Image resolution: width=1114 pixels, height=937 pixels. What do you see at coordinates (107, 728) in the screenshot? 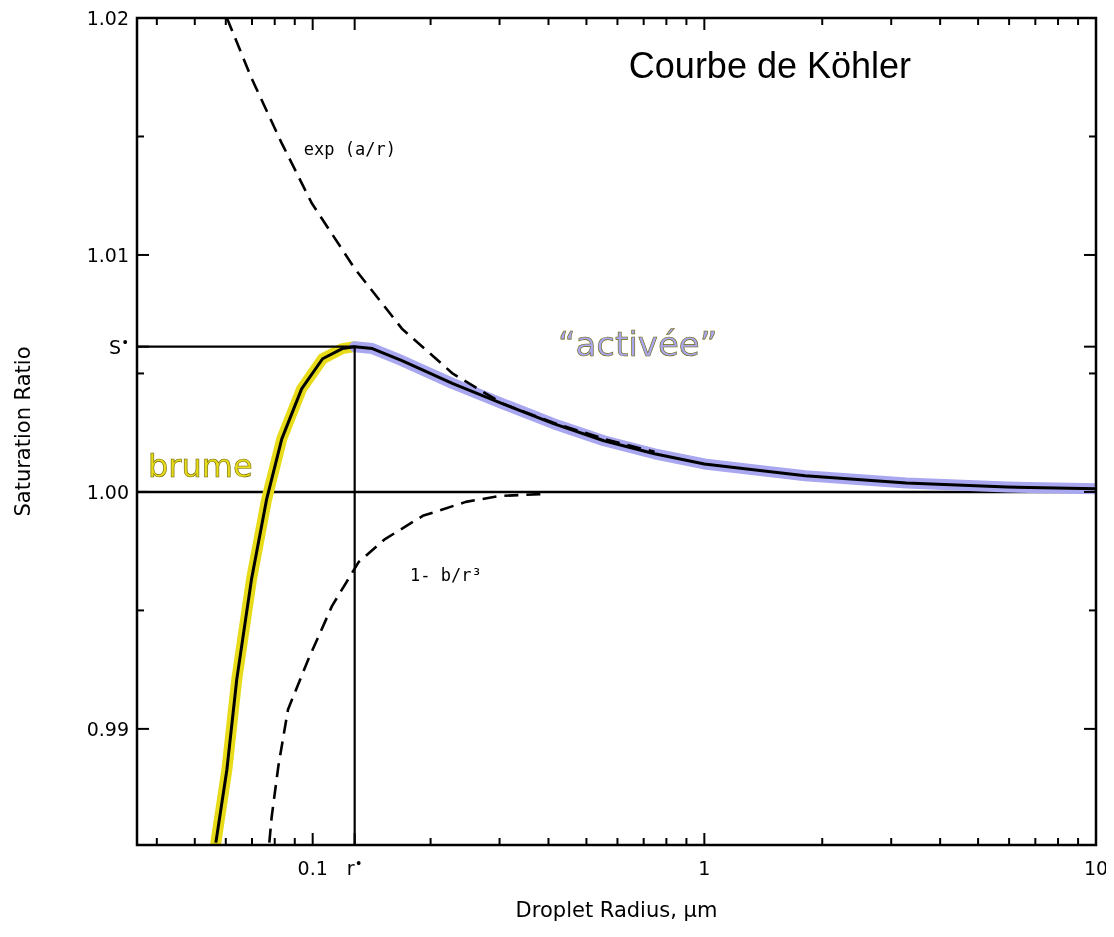
I see `y-tick-label: 0.99` at bounding box center [107, 728].